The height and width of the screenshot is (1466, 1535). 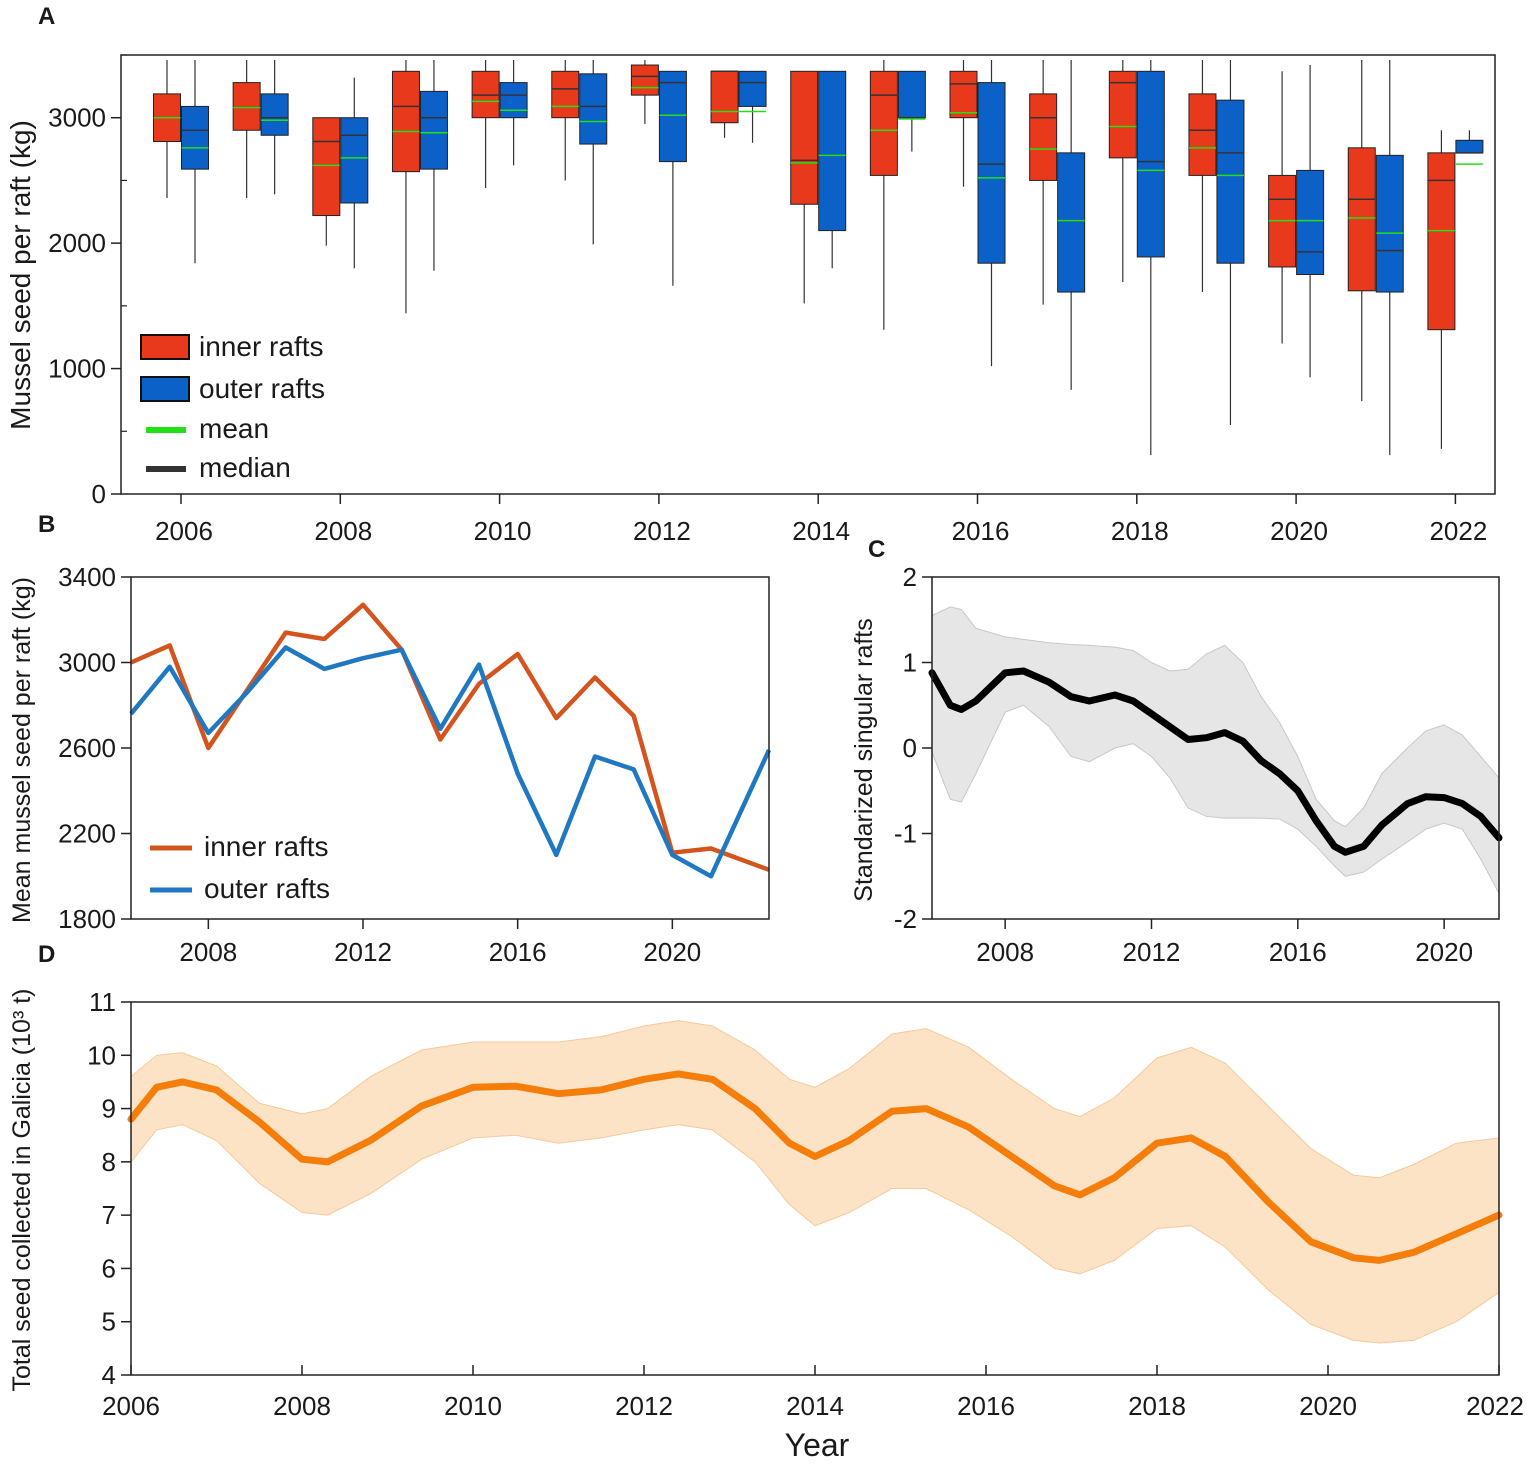 What do you see at coordinates (343, 531) in the screenshot?
I see `panel-a-xtick-label: 2008` at bounding box center [343, 531].